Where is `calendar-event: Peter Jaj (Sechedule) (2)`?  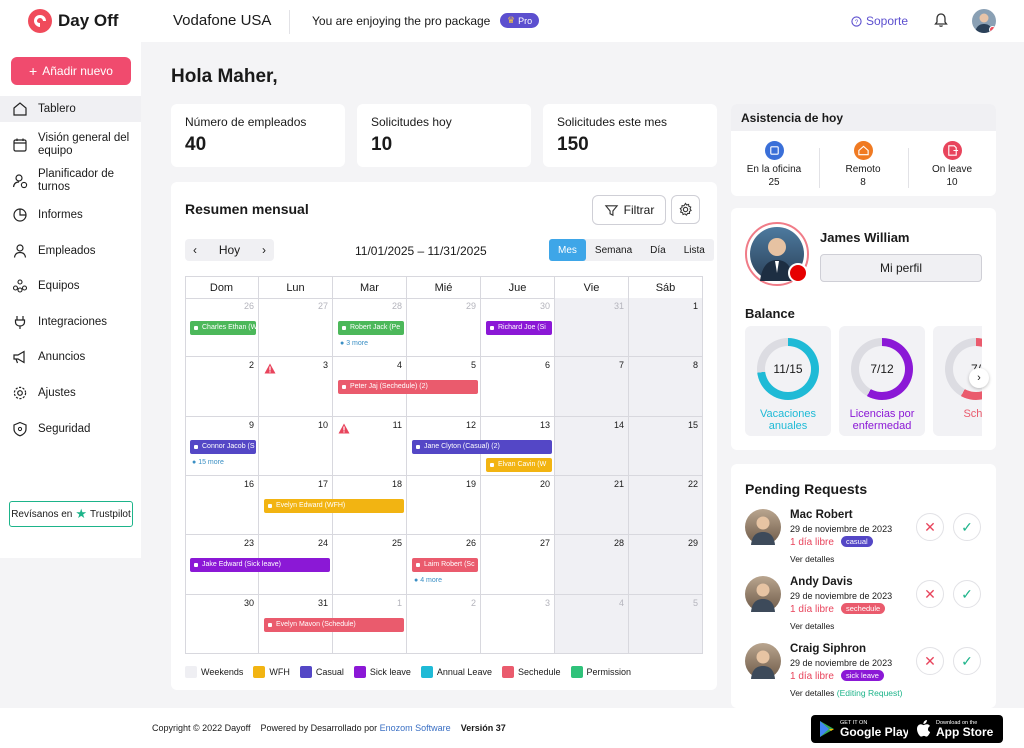 calendar-event: Peter Jaj (Sechedule) (2) is located at coordinates (408, 387).